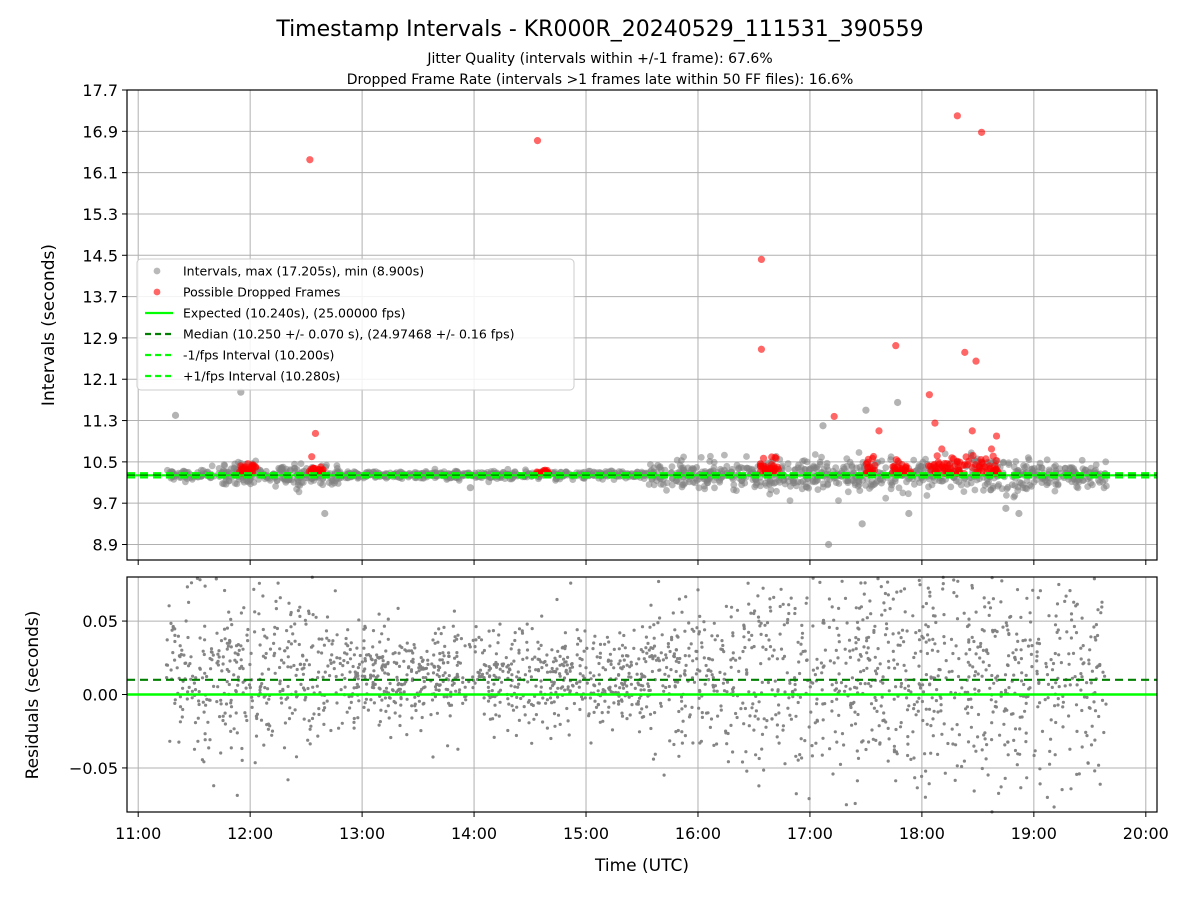 The image size is (1200, 900). I want to click on dropped-frame-outlier-point, so click(982, 132).